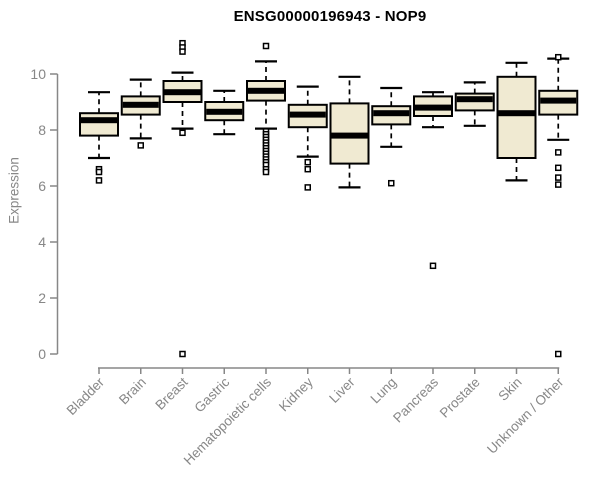  Describe the element at coordinates (266, 109) in the screenshot. I see `box-hematopoietic-cells` at that location.